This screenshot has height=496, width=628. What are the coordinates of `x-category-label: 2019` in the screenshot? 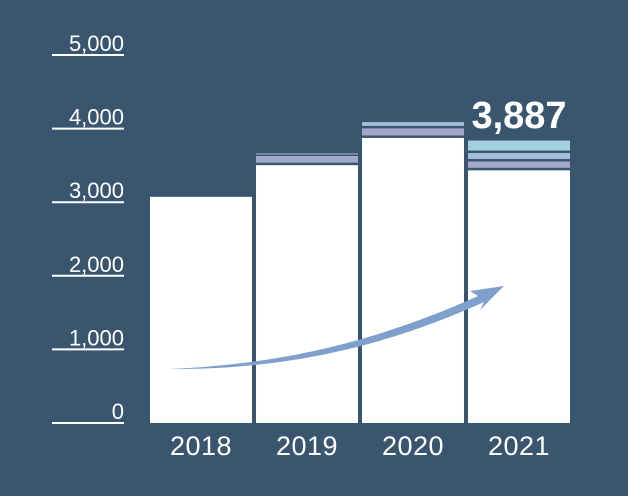 It's located at (307, 446).